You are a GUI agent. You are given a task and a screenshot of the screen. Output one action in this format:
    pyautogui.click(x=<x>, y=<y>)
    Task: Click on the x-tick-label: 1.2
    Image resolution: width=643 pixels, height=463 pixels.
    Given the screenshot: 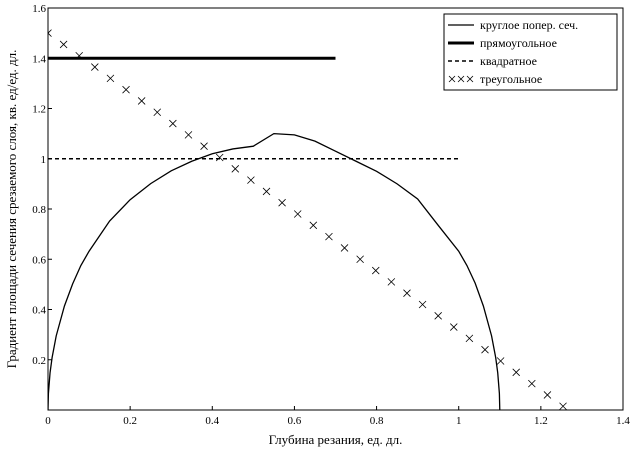 What is the action you would take?
    pyautogui.click(x=541, y=421)
    